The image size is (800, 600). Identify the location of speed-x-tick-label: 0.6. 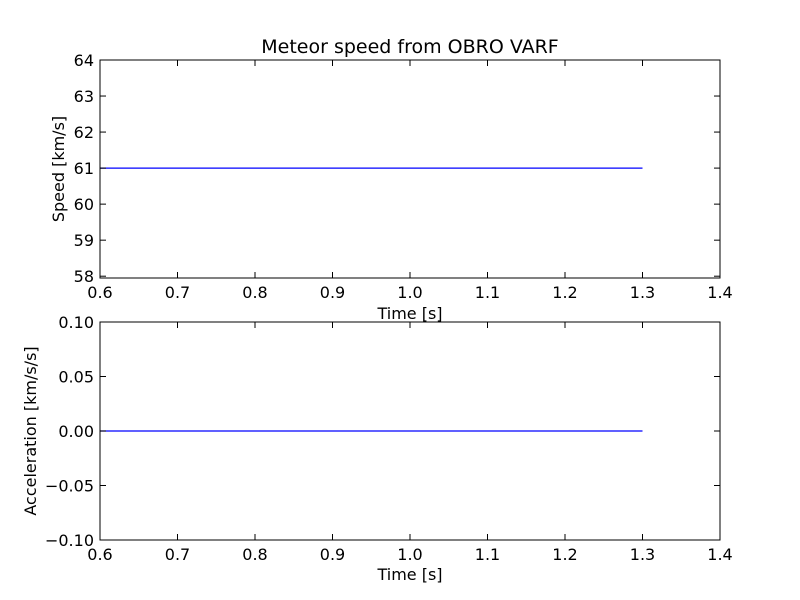
(99, 292).